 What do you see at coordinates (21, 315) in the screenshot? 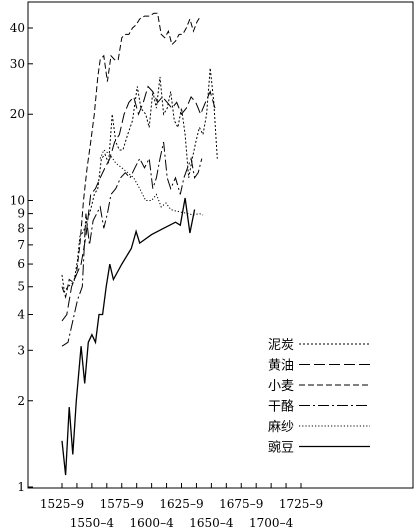
I see `y-tick-label: 4` at bounding box center [21, 315].